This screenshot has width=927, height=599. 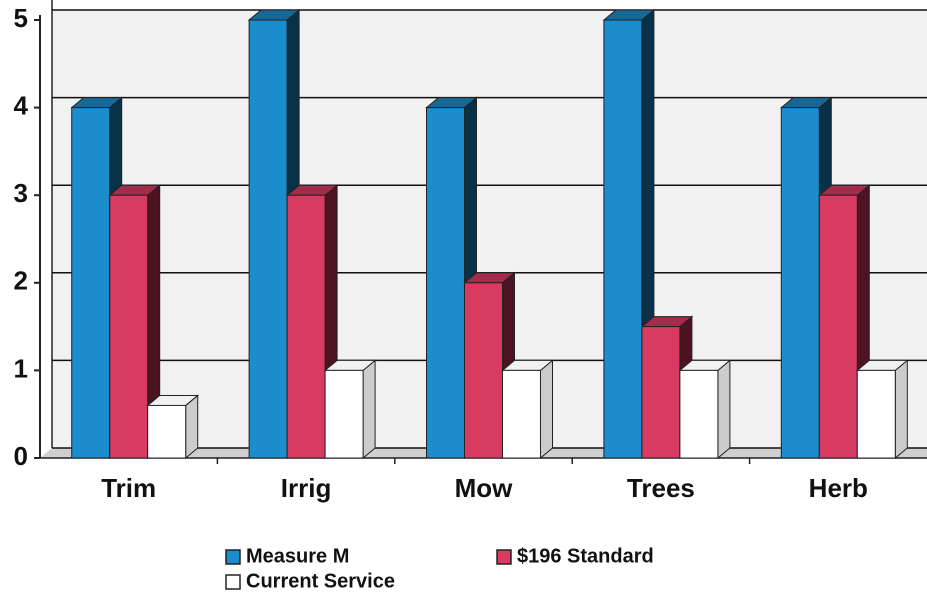 What do you see at coordinates (128, 488) in the screenshot?
I see `x-tick-label: Trim` at bounding box center [128, 488].